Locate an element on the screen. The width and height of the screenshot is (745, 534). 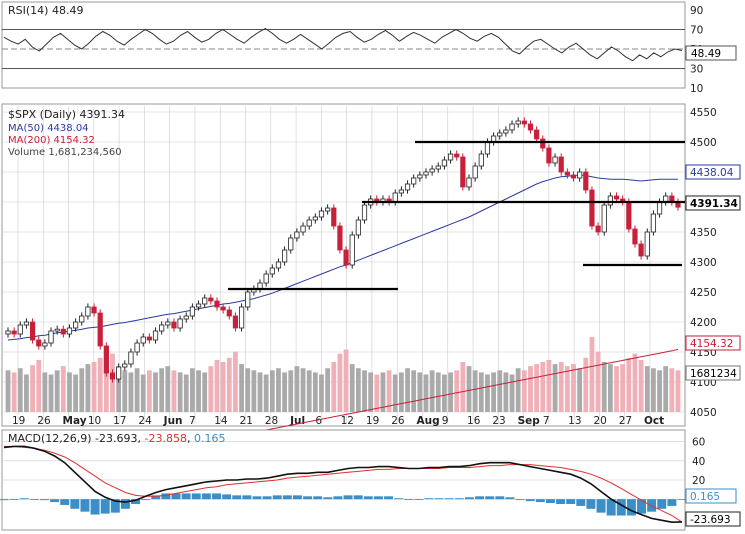
date-tick-22: 13 is located at coordinates (574, 421).